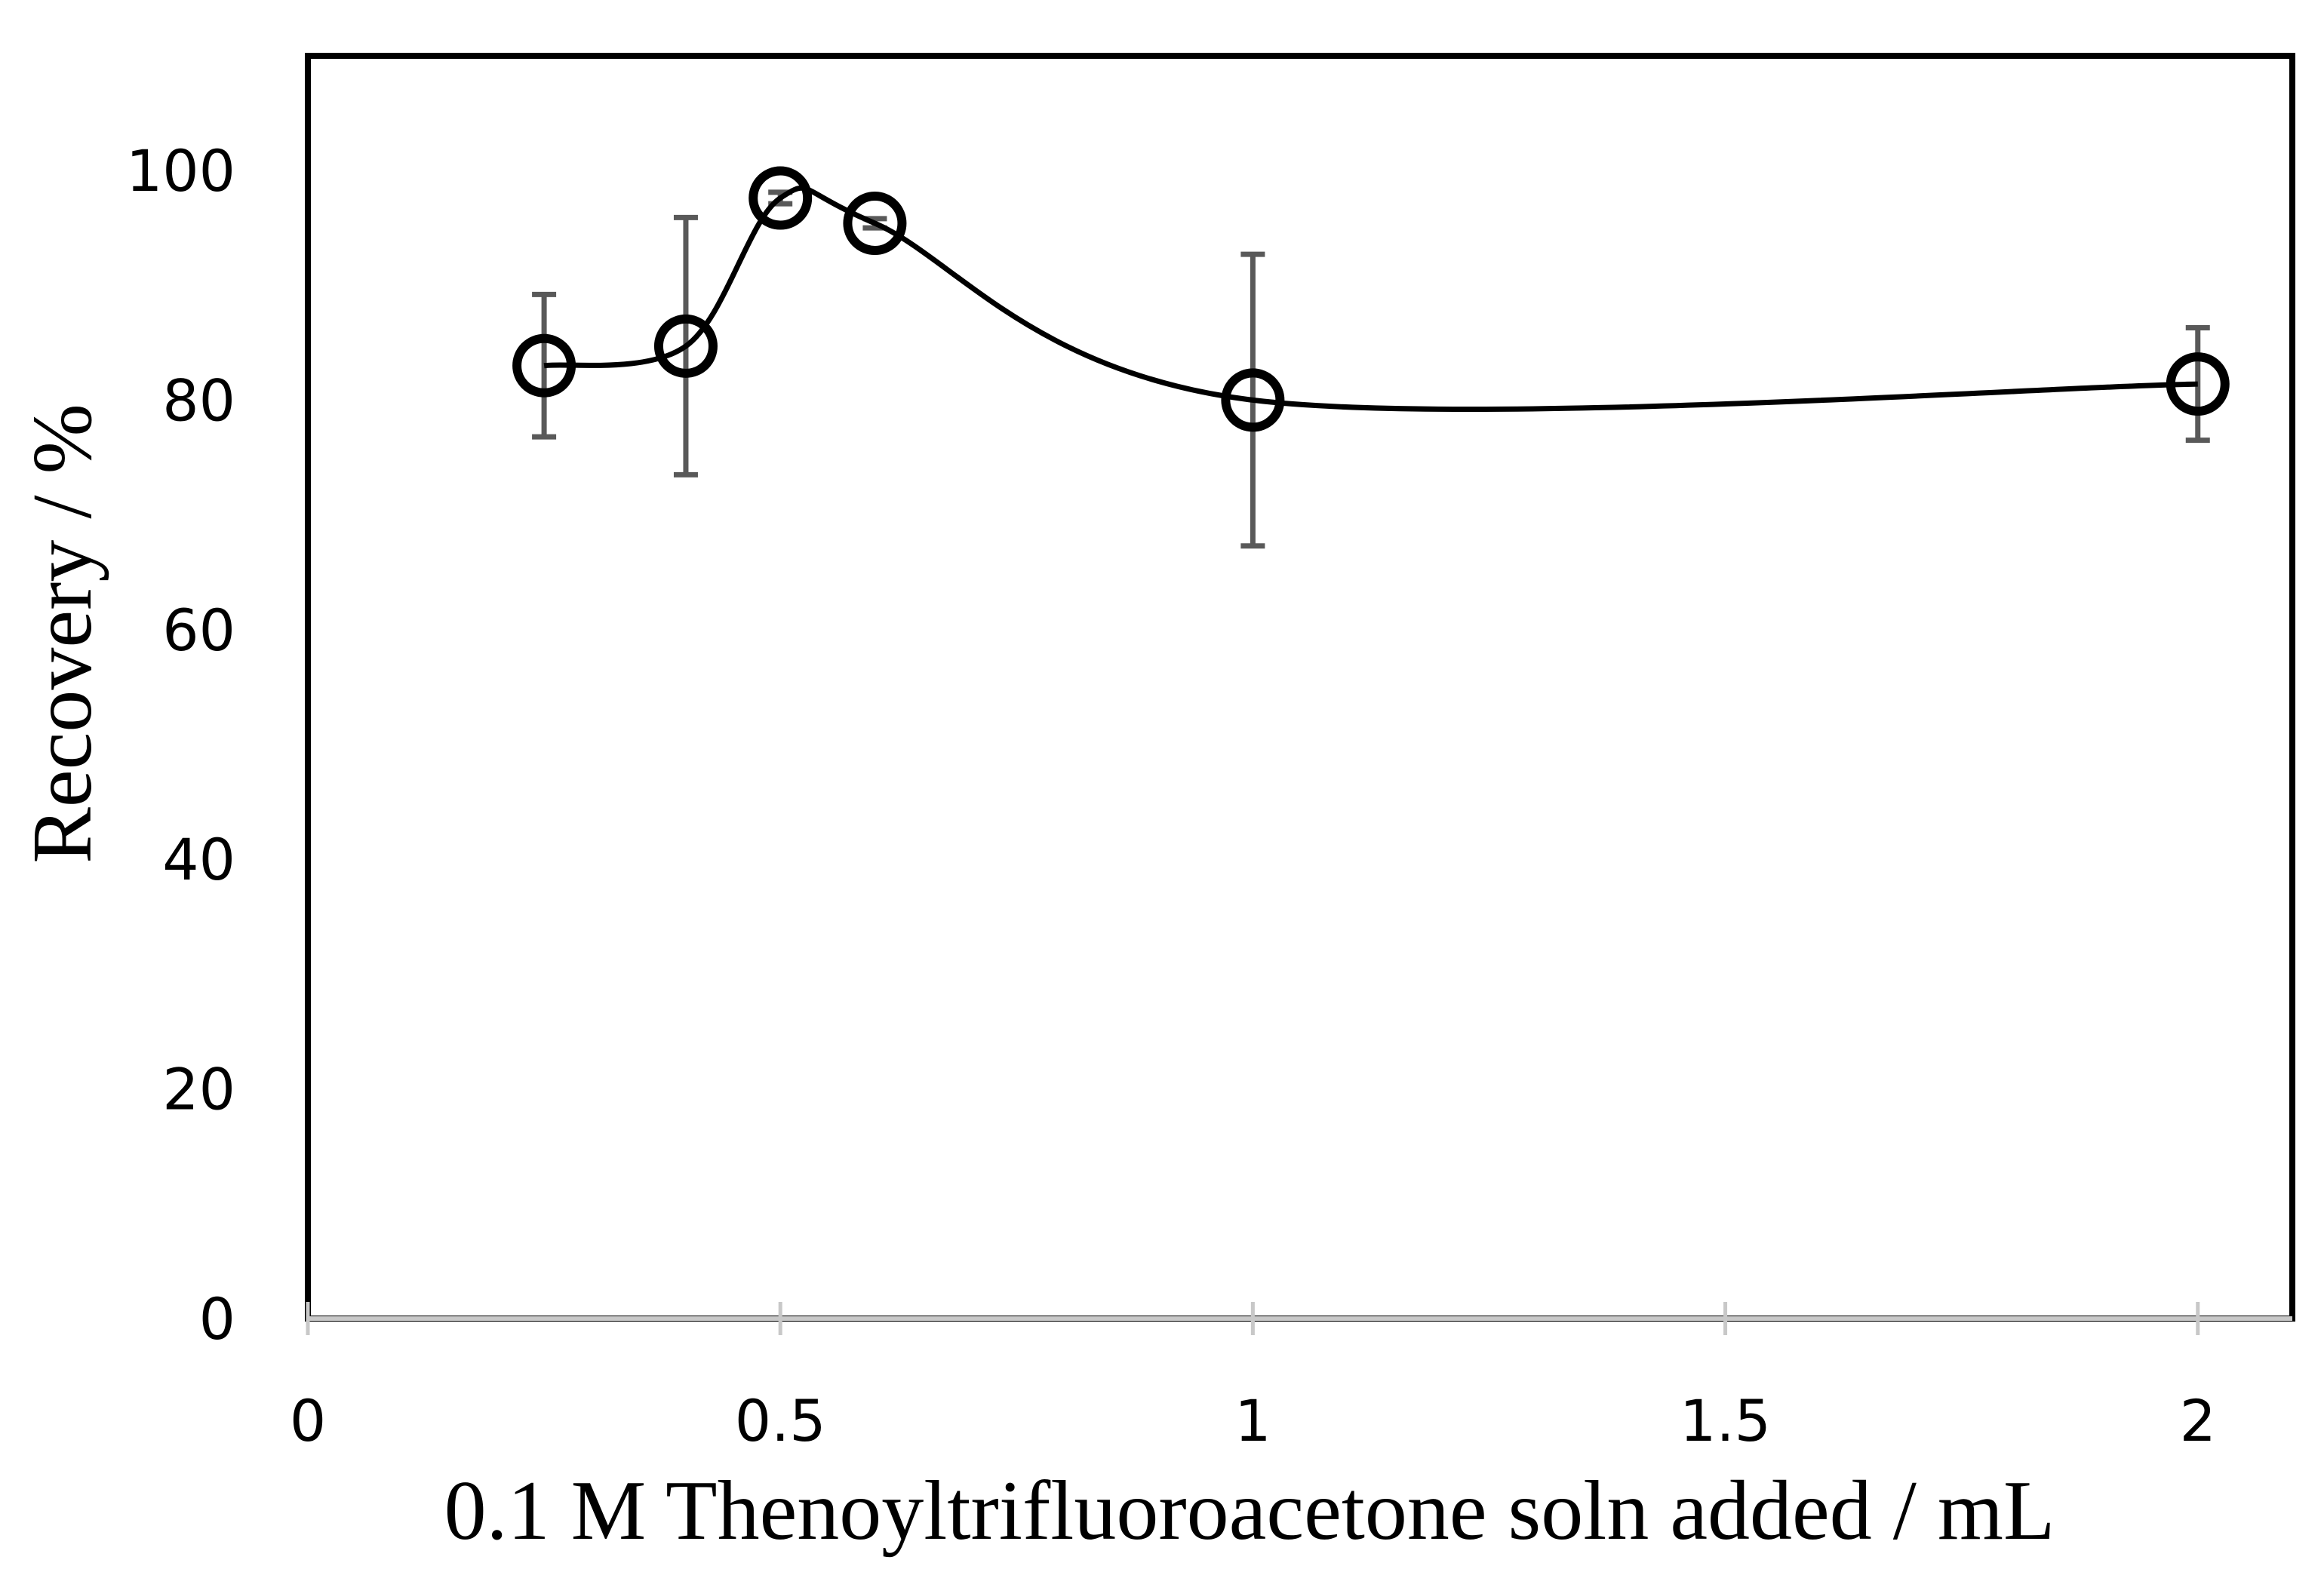 The width and height of the screenshot is (2324, 1572). What do you see at coordinates (63, 634) in the screenshot?
I see `y-axis-title: Recovery / %` at bounding box center [63, 634].